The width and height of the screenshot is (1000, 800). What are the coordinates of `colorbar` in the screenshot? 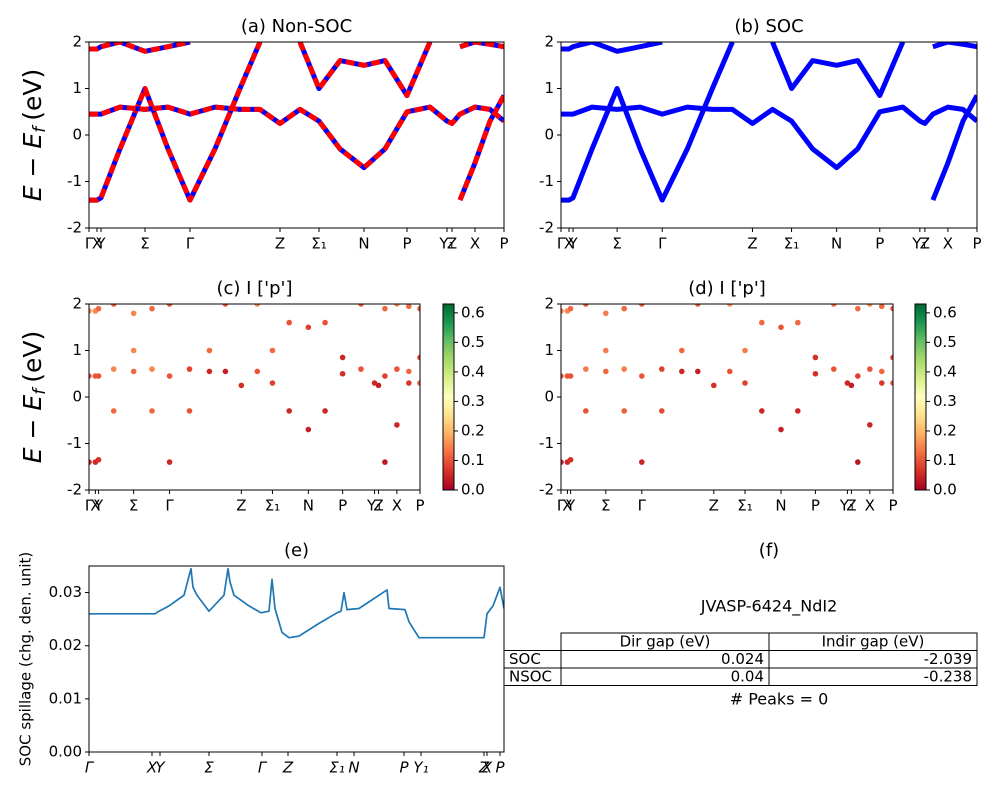 It's located at (448, 397).